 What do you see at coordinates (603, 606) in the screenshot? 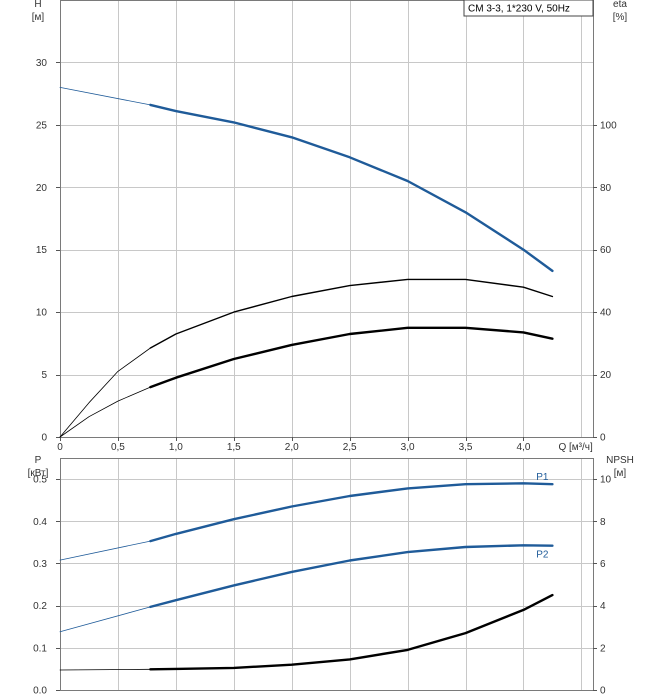
I see `right-tick-label: 4` at bounding box center [603, 606].